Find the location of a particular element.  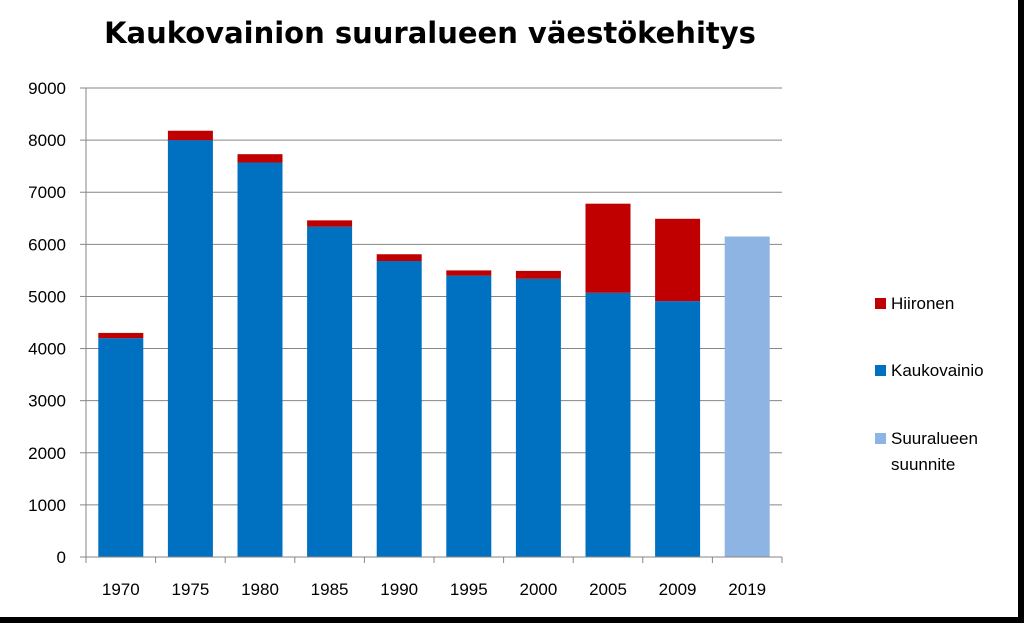

x-tick-label: 1995 is located at coordinates (469, 589).